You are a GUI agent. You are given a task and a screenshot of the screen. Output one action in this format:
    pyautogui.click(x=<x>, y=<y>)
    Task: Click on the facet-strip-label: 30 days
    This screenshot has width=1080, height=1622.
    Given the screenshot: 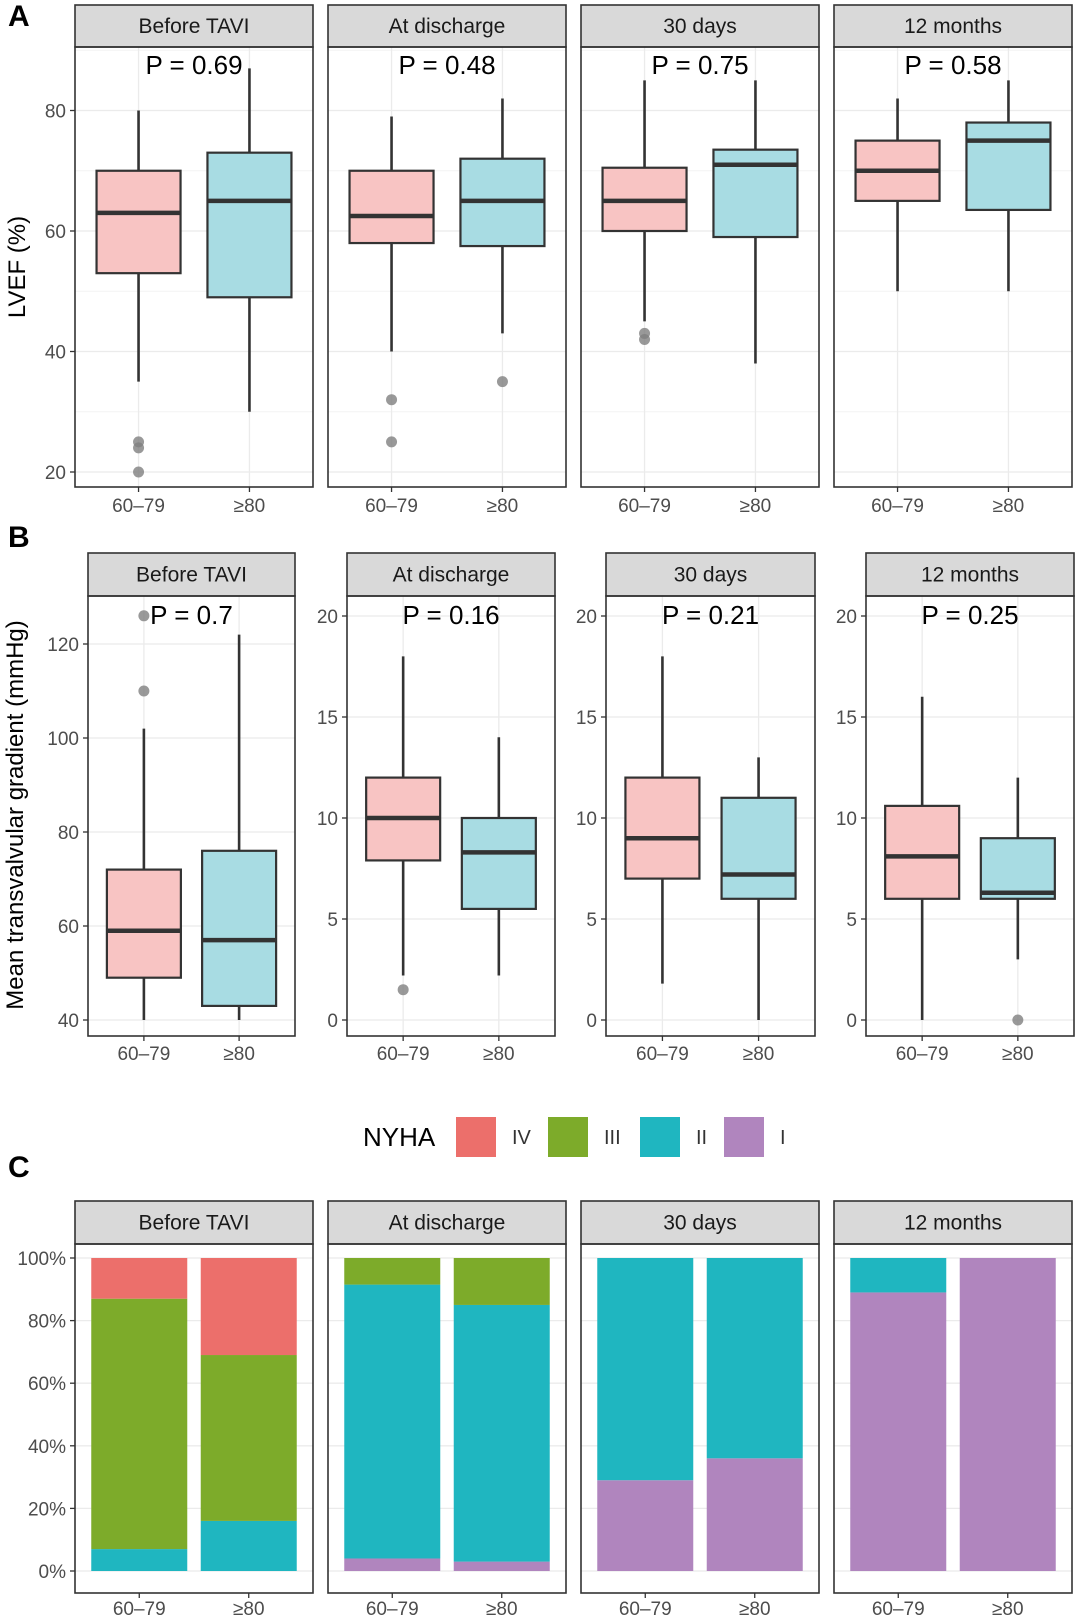 What is the action you would take?
    pyautogui.click(x=700, y=1223)
    